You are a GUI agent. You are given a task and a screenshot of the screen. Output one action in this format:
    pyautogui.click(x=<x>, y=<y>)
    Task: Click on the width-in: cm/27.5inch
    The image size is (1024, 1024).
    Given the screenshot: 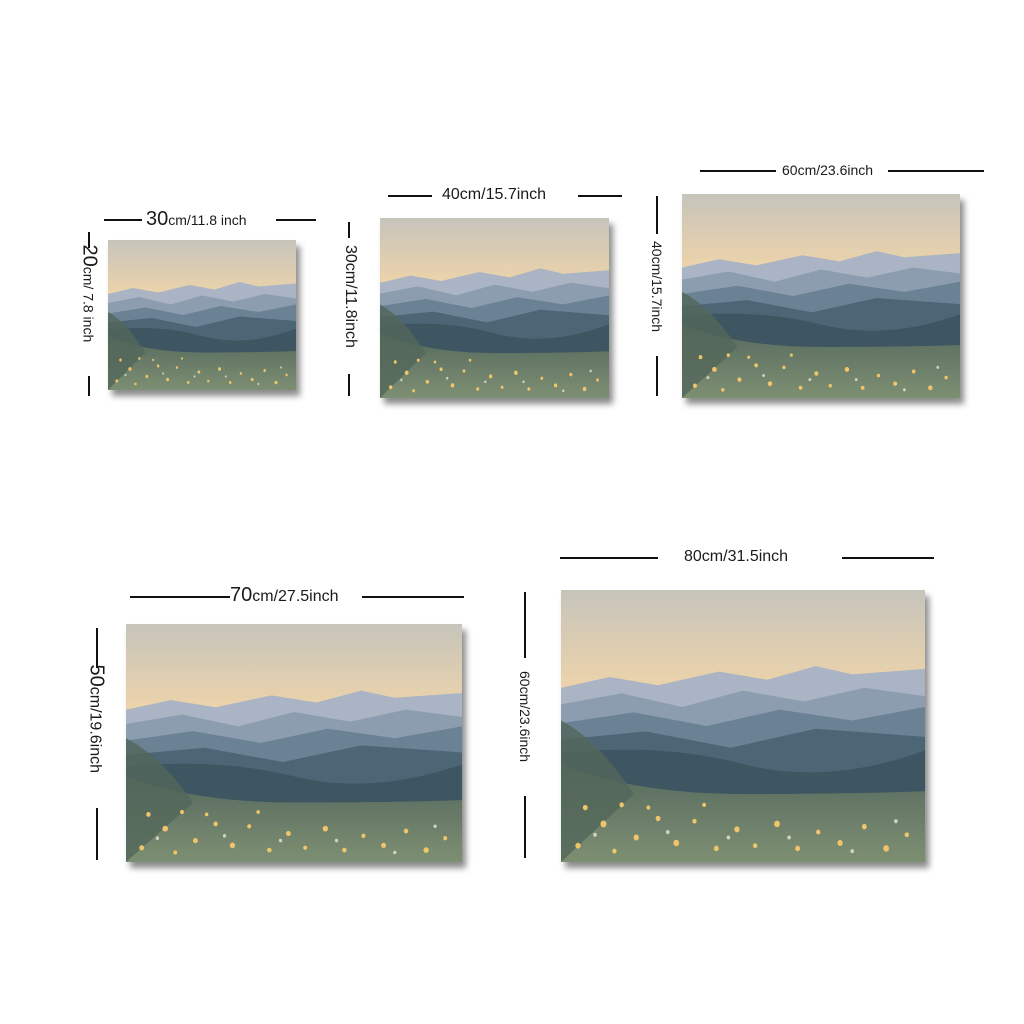 What is the action you would take?
    pyautogui.click(x=295, y=596)
    